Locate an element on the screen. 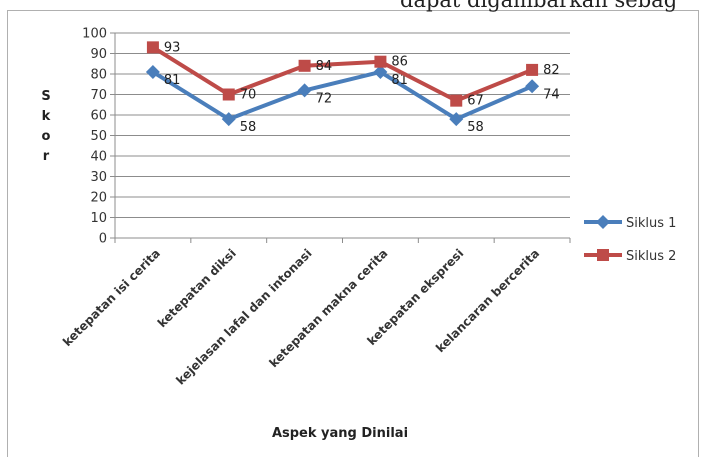 This screenshot has width=703, height=457. series-group: 81 58 72 81 58 74 93 70 84 86 67 82 is located at coordinates (352, 87).